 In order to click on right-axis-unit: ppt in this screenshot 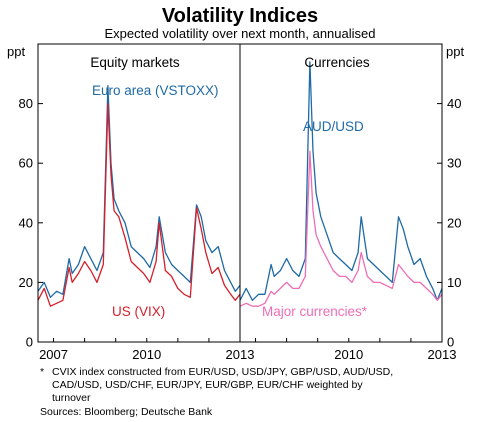, I will do `click(455, 51)`.